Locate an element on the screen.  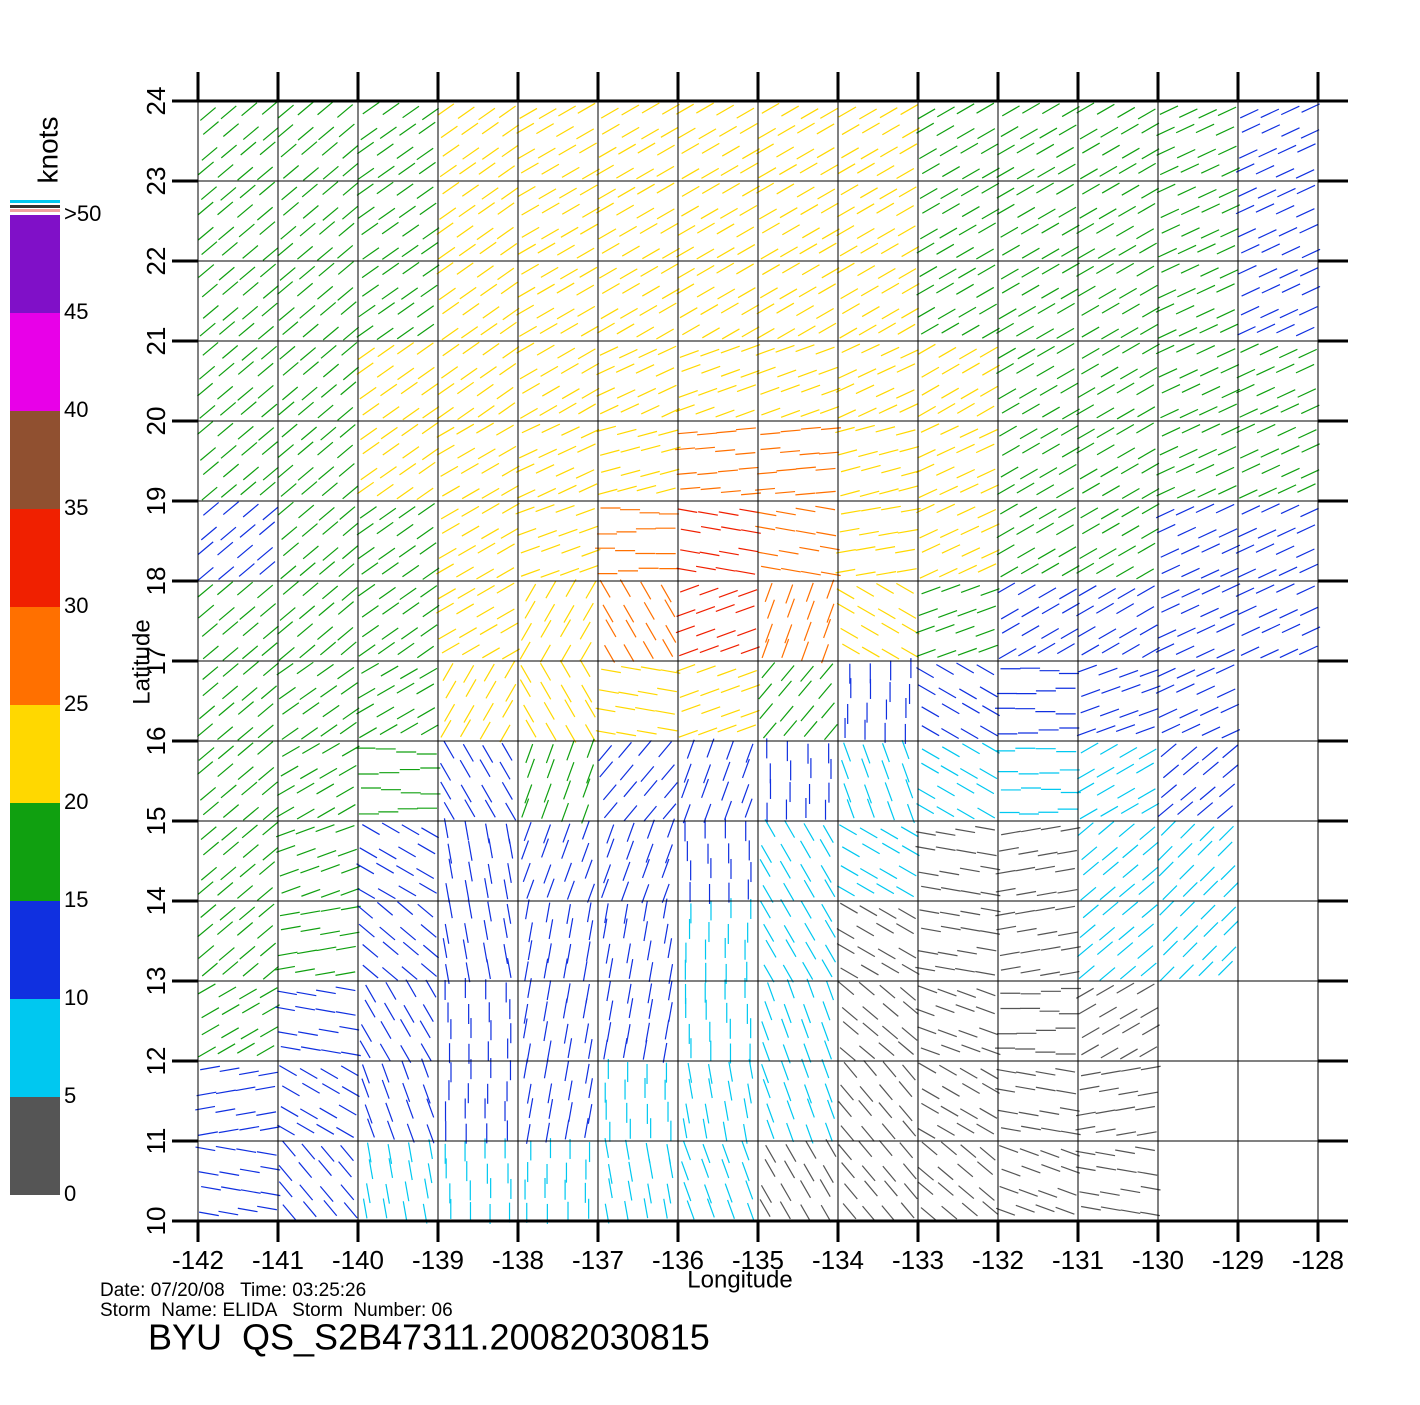
x-tick-label: -134 is located at coordinates (838, 1260).